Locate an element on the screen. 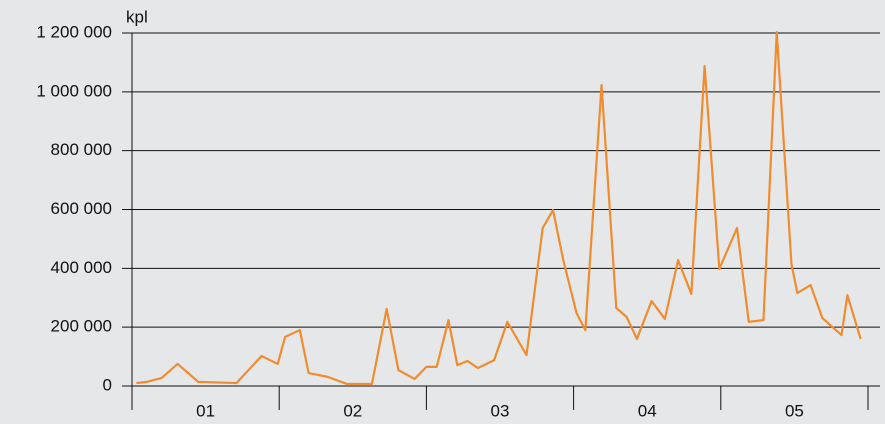 This screenshot has width=885, height=424. y-tick-label: 800 000 is located at coordinates (81, 149).